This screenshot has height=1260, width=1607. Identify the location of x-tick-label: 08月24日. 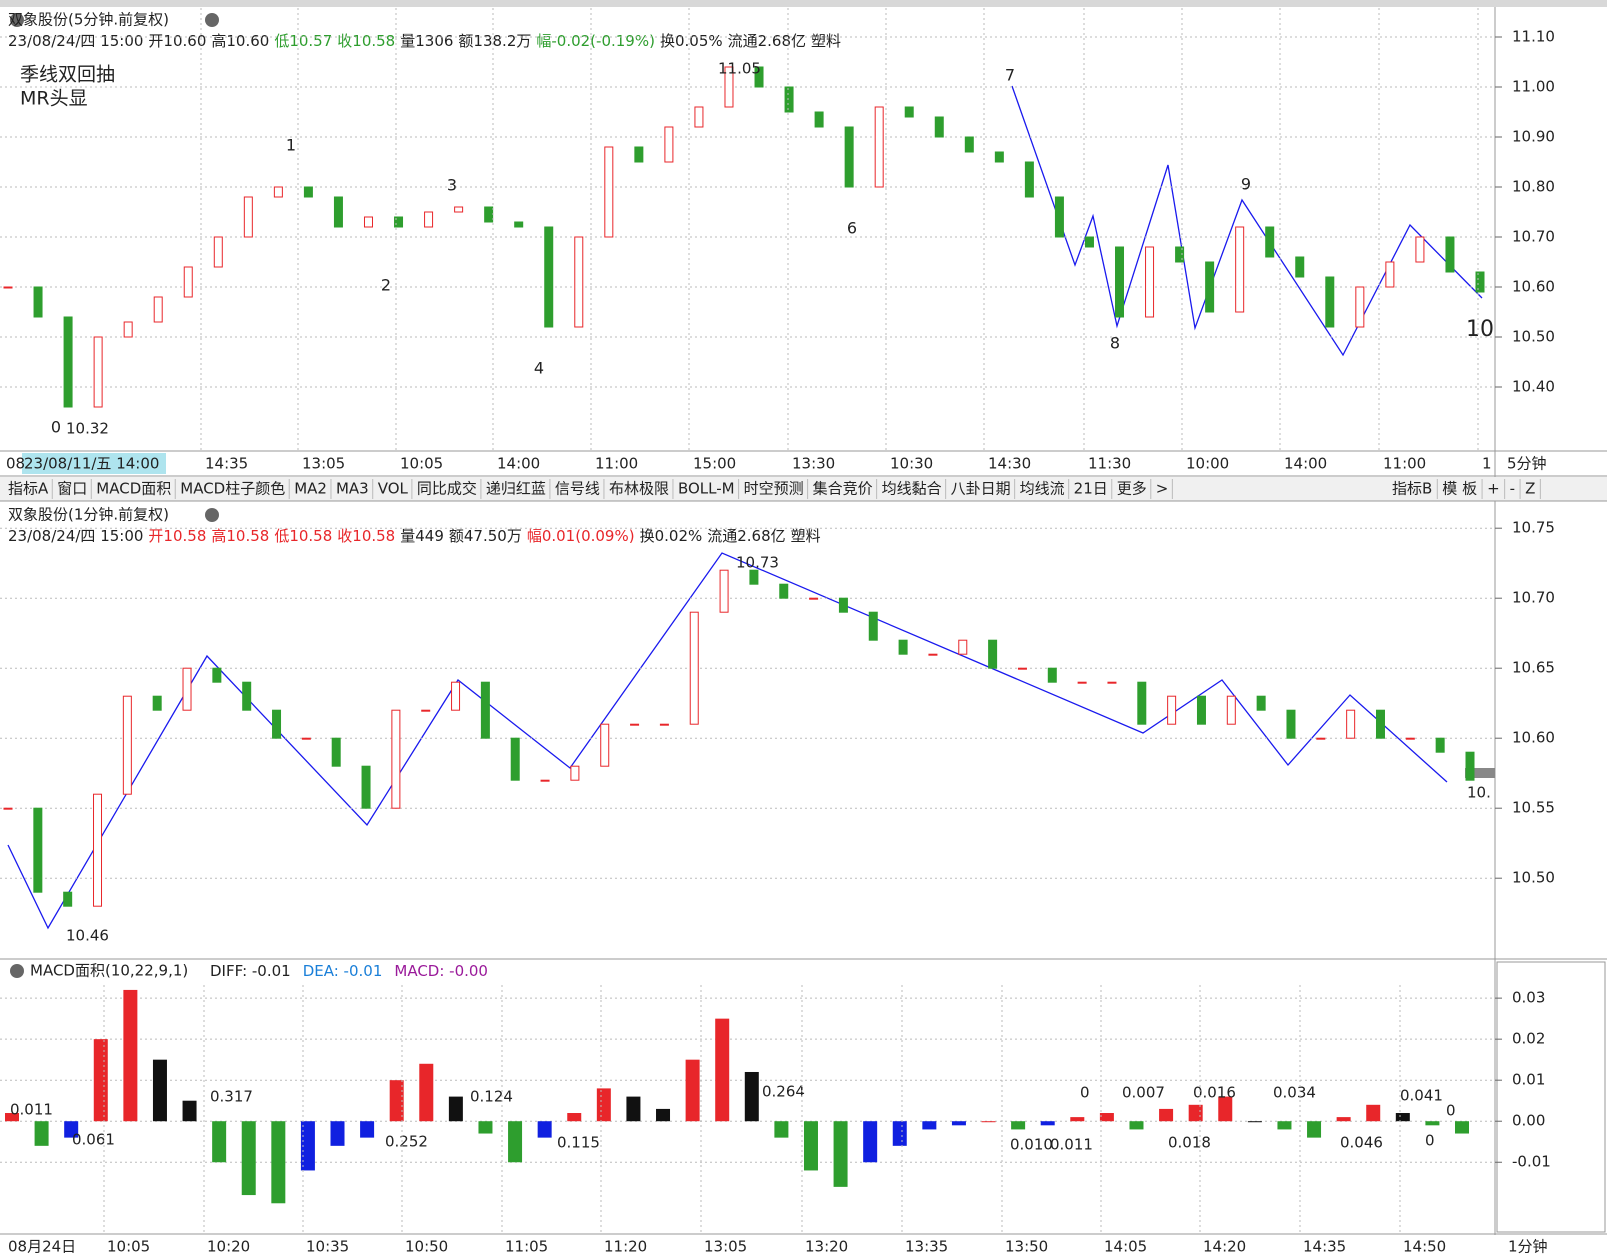
(42, 1247).